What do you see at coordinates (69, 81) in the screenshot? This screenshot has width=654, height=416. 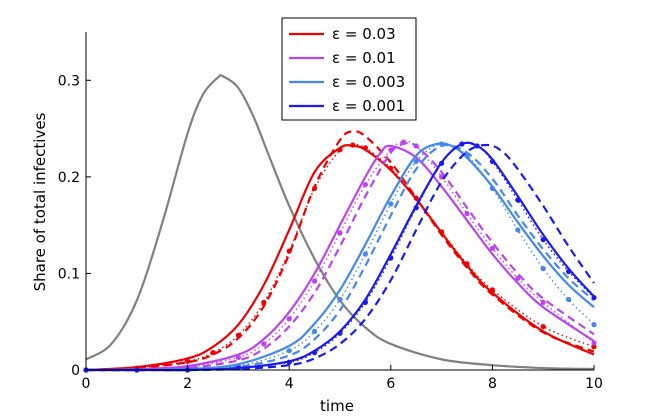 I see `y-tick-label: 0.3` at bounding box center [69, 81].